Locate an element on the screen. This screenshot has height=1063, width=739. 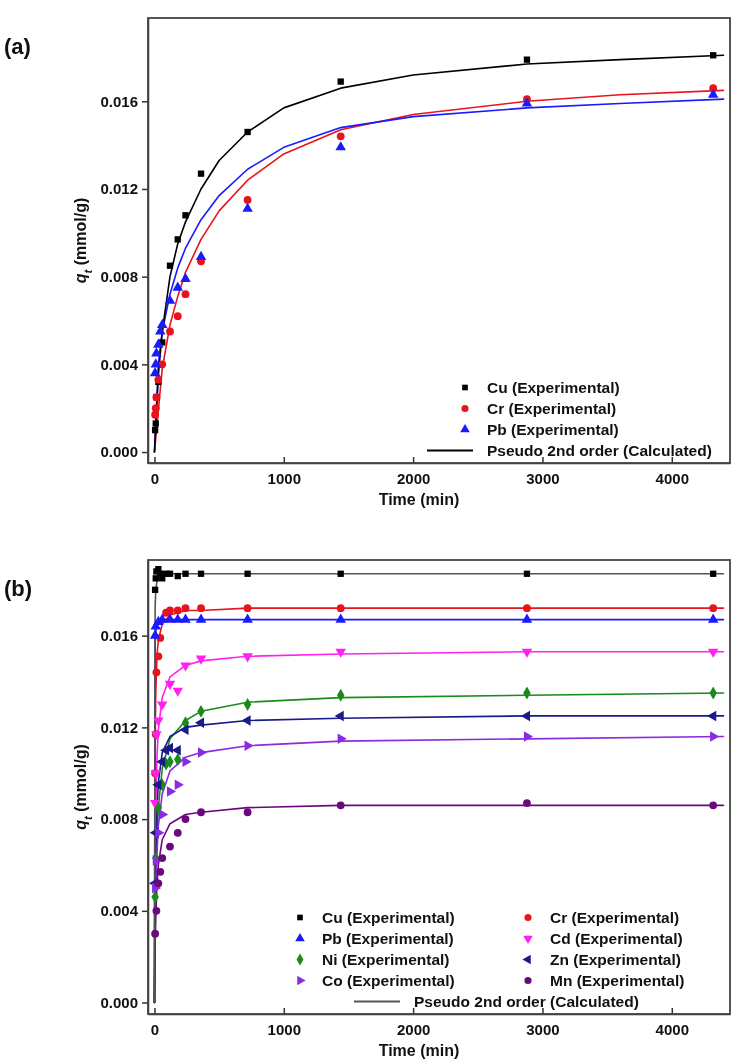
text: (b) is located at coordinates (18, 588).